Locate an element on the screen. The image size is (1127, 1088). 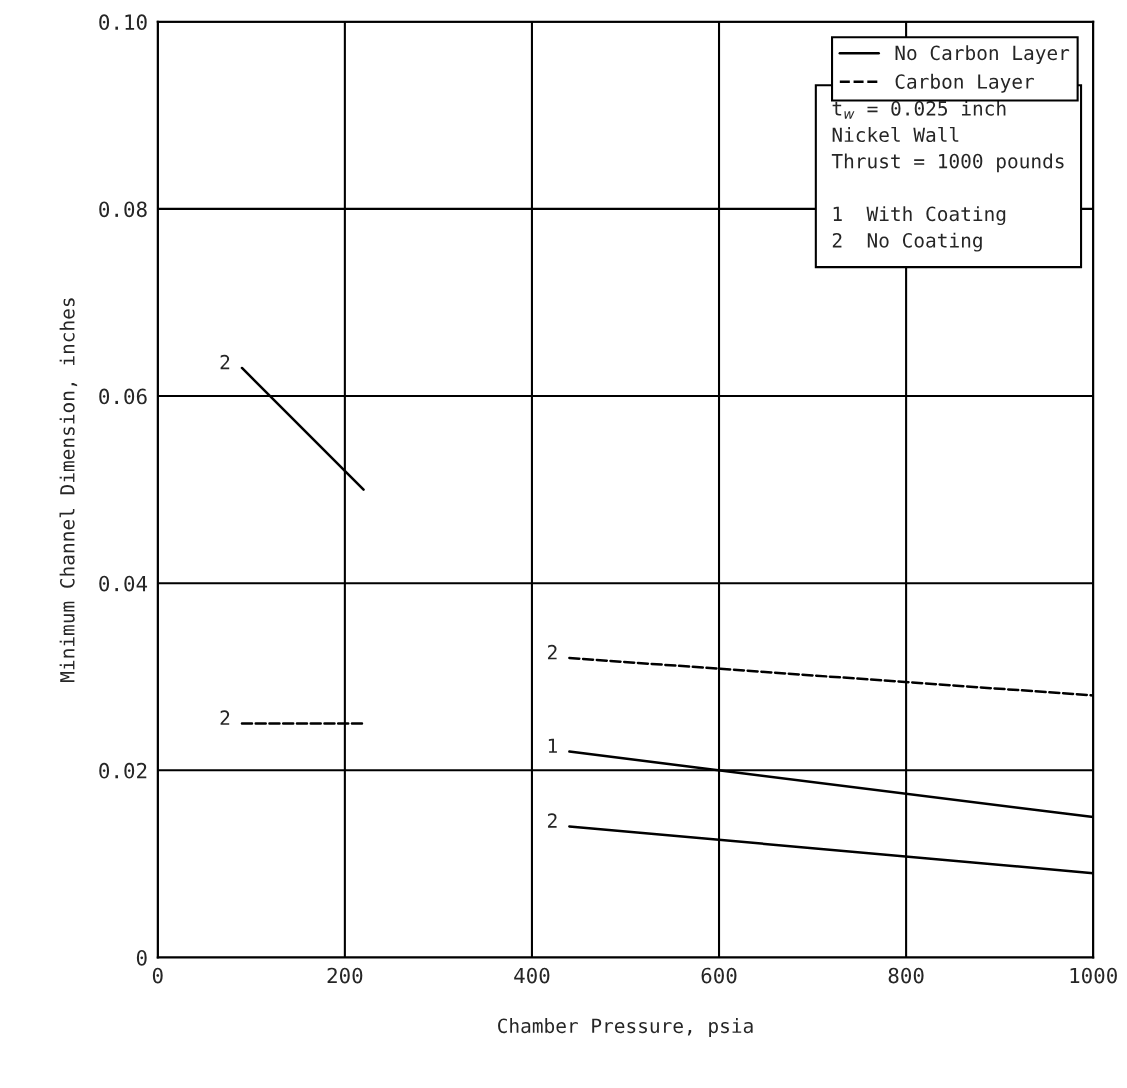
annotation: 1 is located at coordinates (552, 745).